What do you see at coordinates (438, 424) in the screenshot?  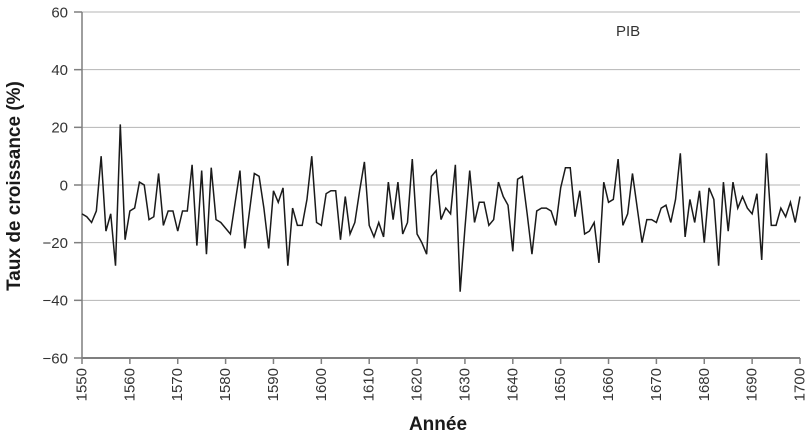 I see `x-axis-title: Année` at bounding box center [438, 424].